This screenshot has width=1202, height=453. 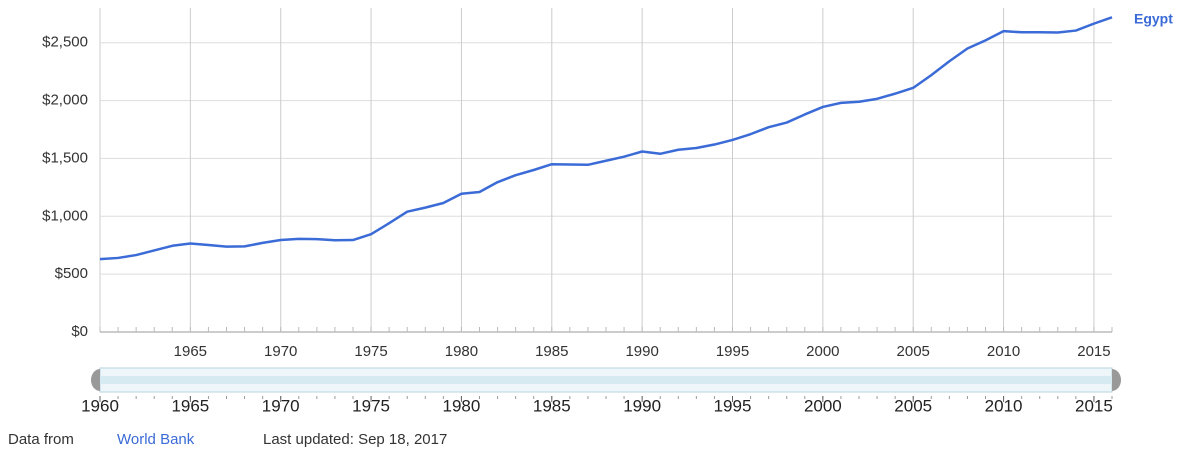 What do you see at coordinates (1093, 351) in the screenshot?
I see `x-tick-label: 2015` at bounding box center [1093, 351].